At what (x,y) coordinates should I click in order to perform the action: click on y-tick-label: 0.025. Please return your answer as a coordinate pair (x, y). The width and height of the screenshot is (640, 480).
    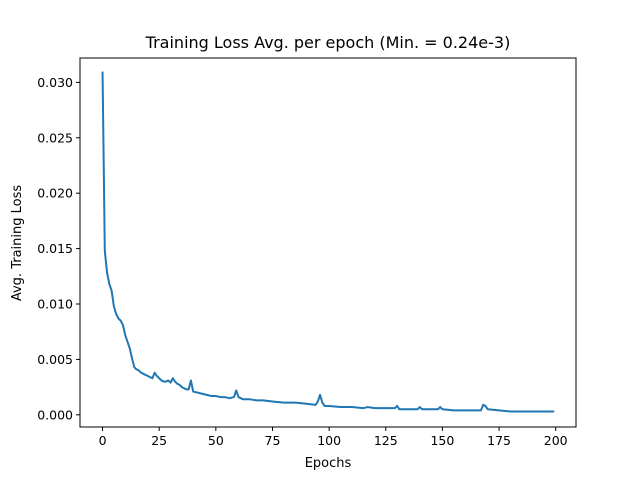
    Looking at the image, I should click on (55, 137).